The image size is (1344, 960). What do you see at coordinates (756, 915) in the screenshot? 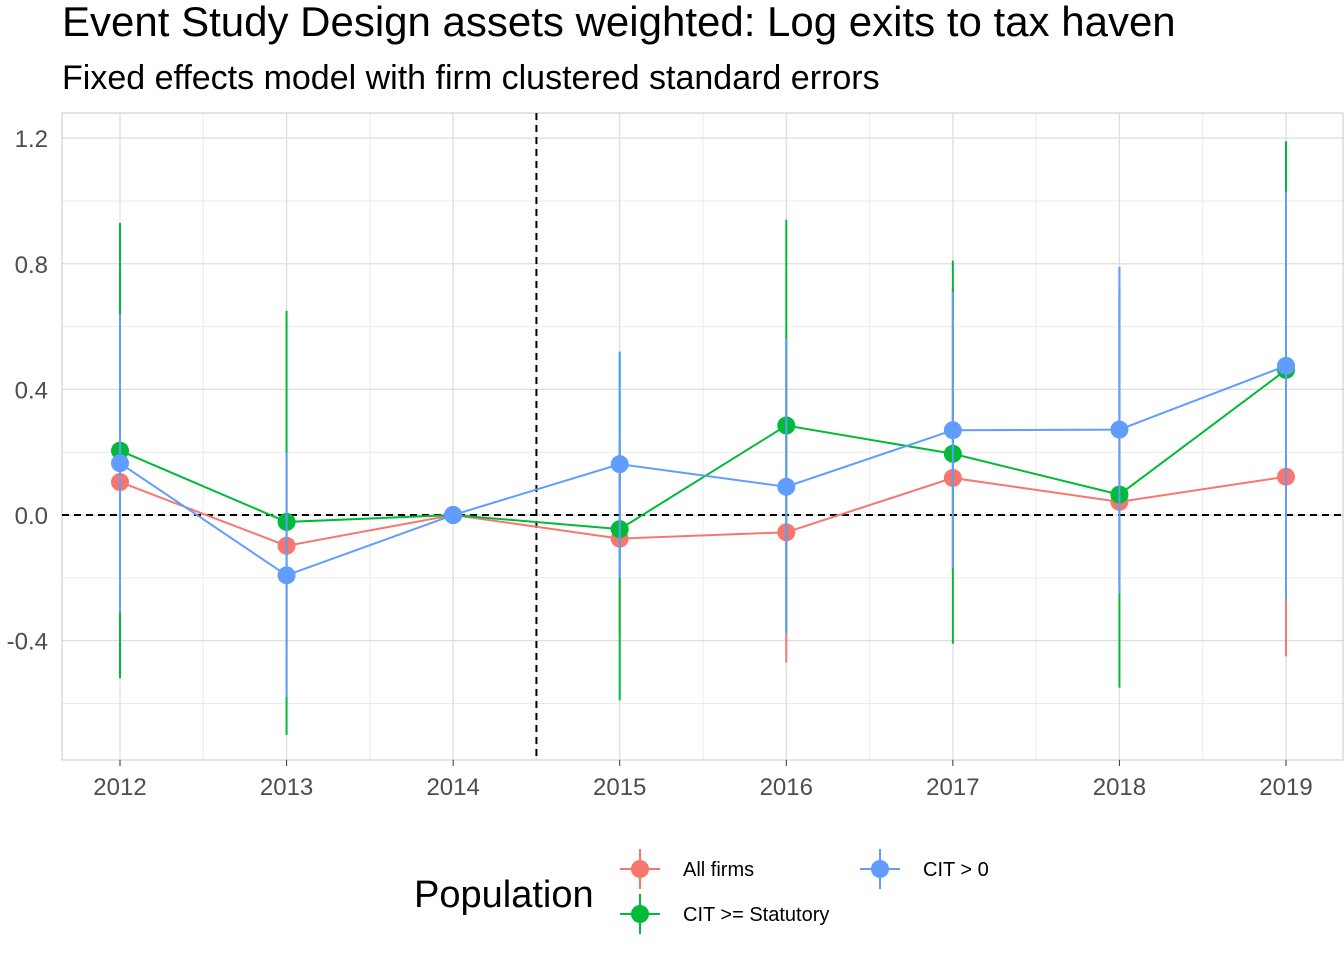
I see `legend-label: CIT >= Statutory` at bounding box center [756, 915].